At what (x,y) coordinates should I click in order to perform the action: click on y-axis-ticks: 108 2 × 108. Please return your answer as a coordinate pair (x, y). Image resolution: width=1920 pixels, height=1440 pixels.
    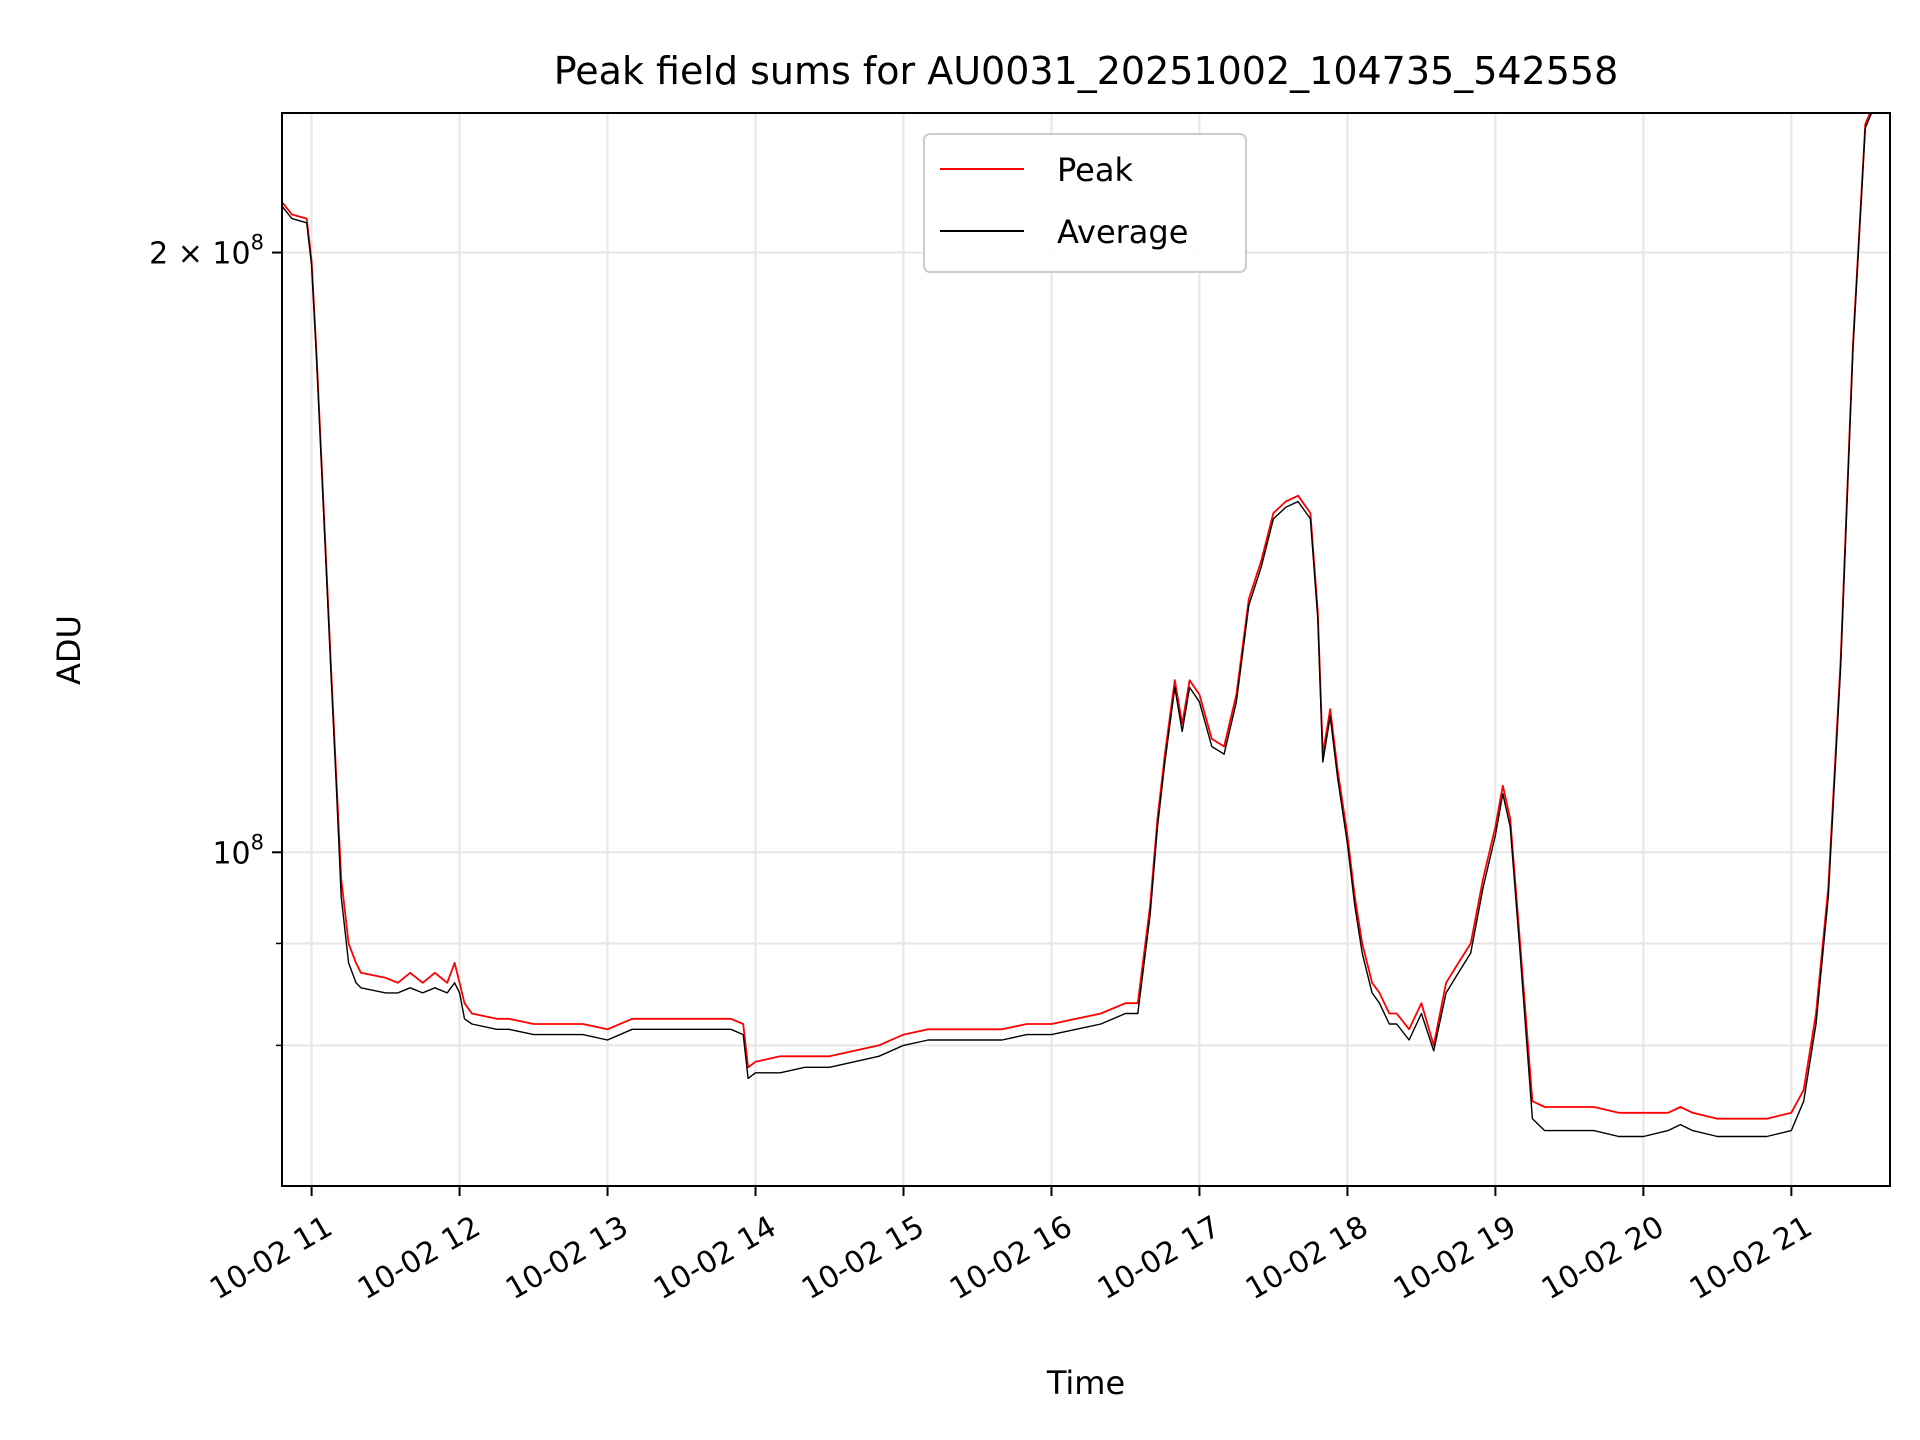
    Looking at the image, I should click on (215, 639).